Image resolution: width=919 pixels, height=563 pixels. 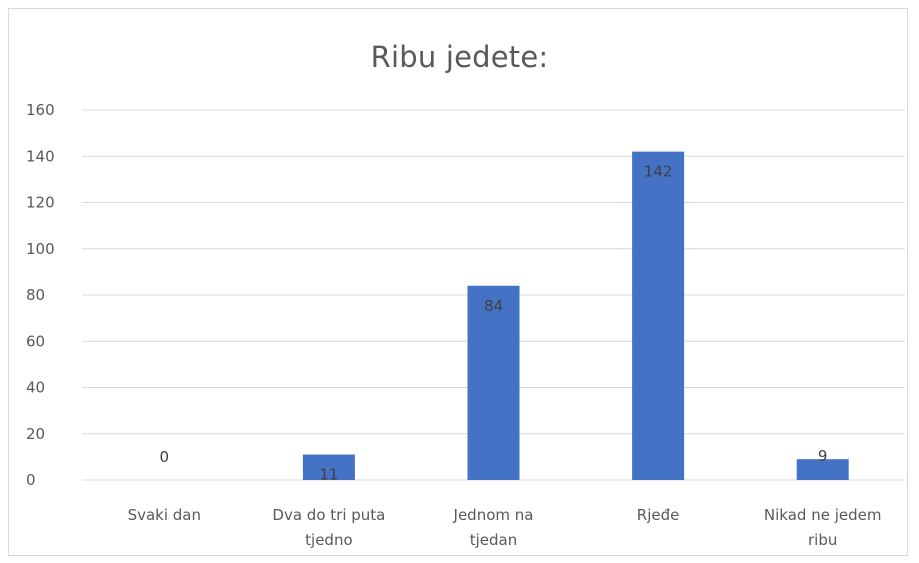 I want to click on data-label-4: 9, so click(x=823, y=456).